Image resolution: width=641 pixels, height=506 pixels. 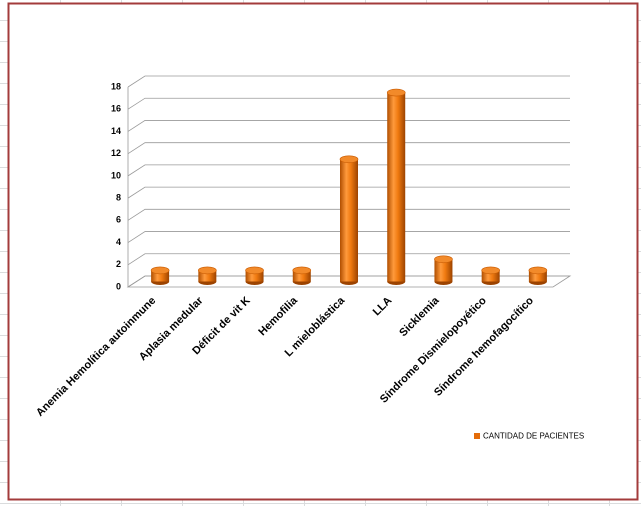 What do you see at coordinates (118, 286) in the screenshot?
I see `y-tick-label: 0` at bounding box center [118, 286].